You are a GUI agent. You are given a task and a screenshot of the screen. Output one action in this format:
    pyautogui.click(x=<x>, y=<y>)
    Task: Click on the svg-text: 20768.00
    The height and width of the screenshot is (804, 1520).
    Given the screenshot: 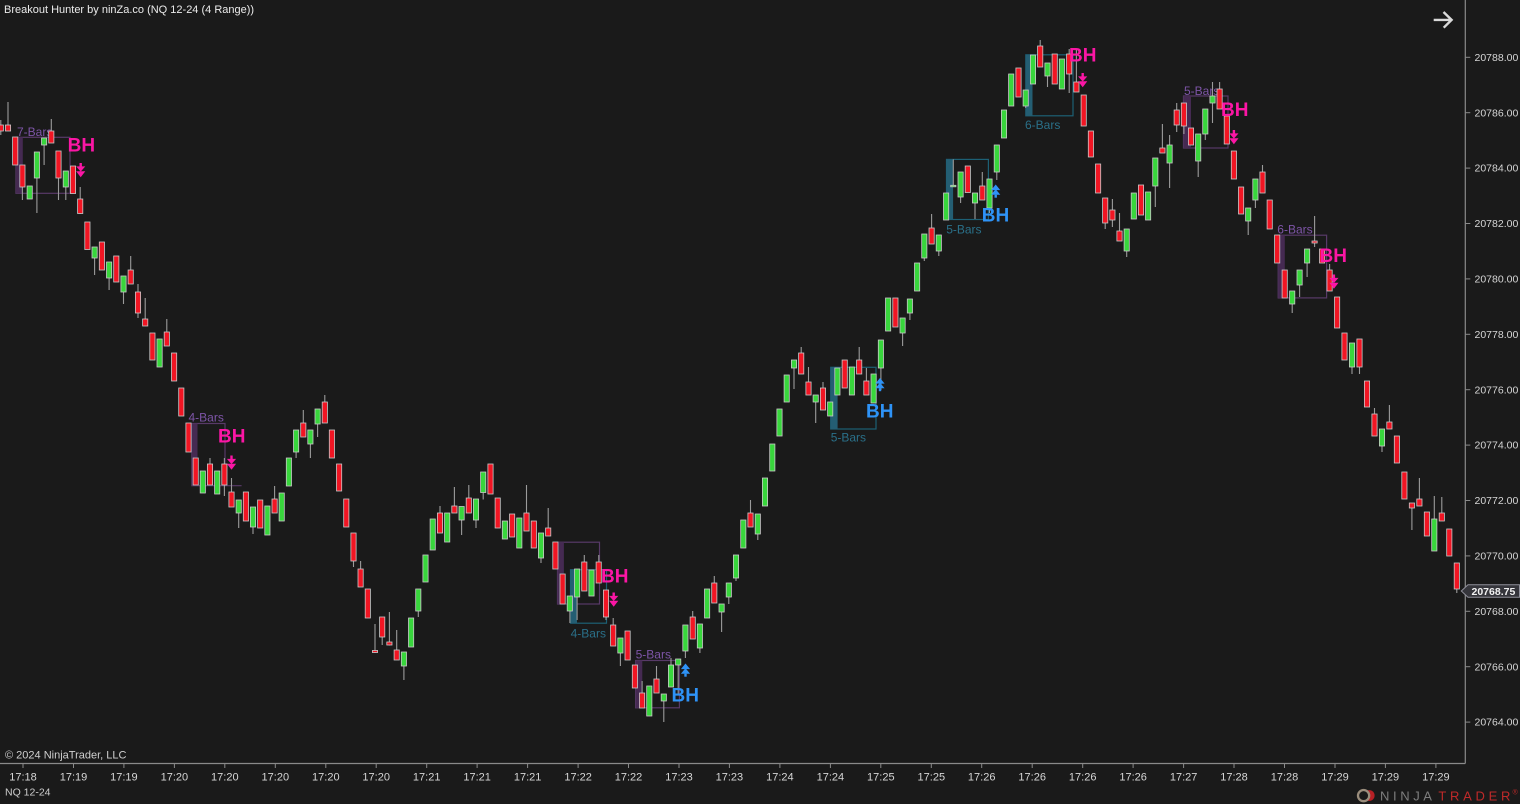 What is the action you would take?
    pyautogui.click(x=1497, y=612)
    